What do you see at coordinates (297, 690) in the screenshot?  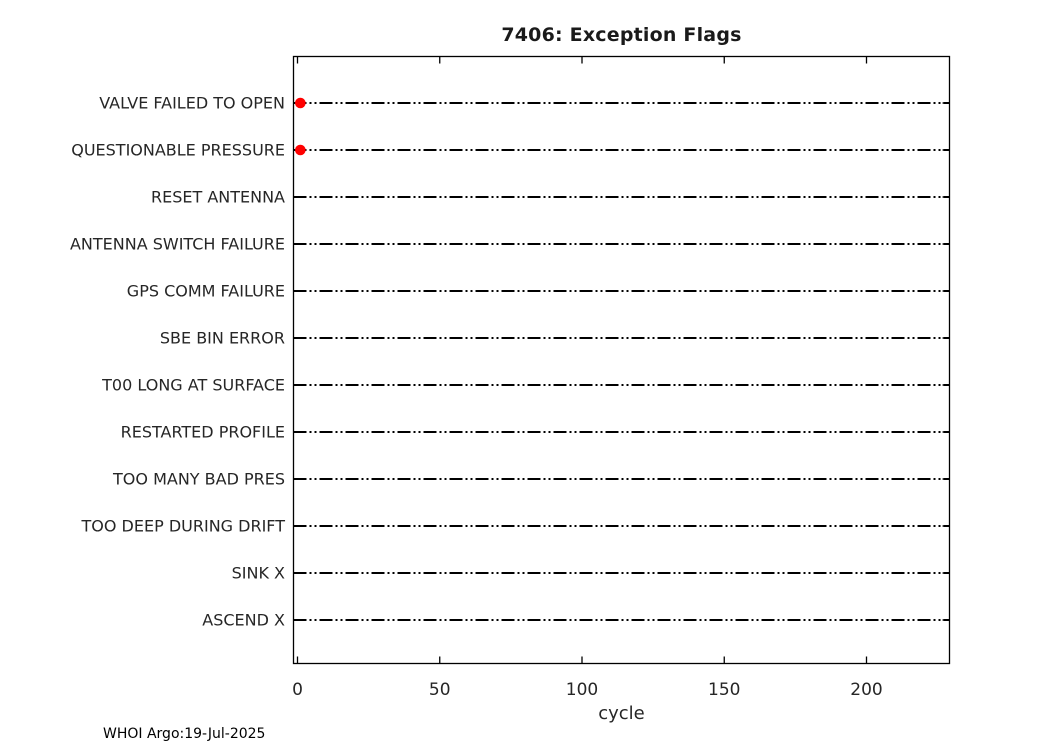 I see `x-tick-label: 0` at bounding box center [297, 690].